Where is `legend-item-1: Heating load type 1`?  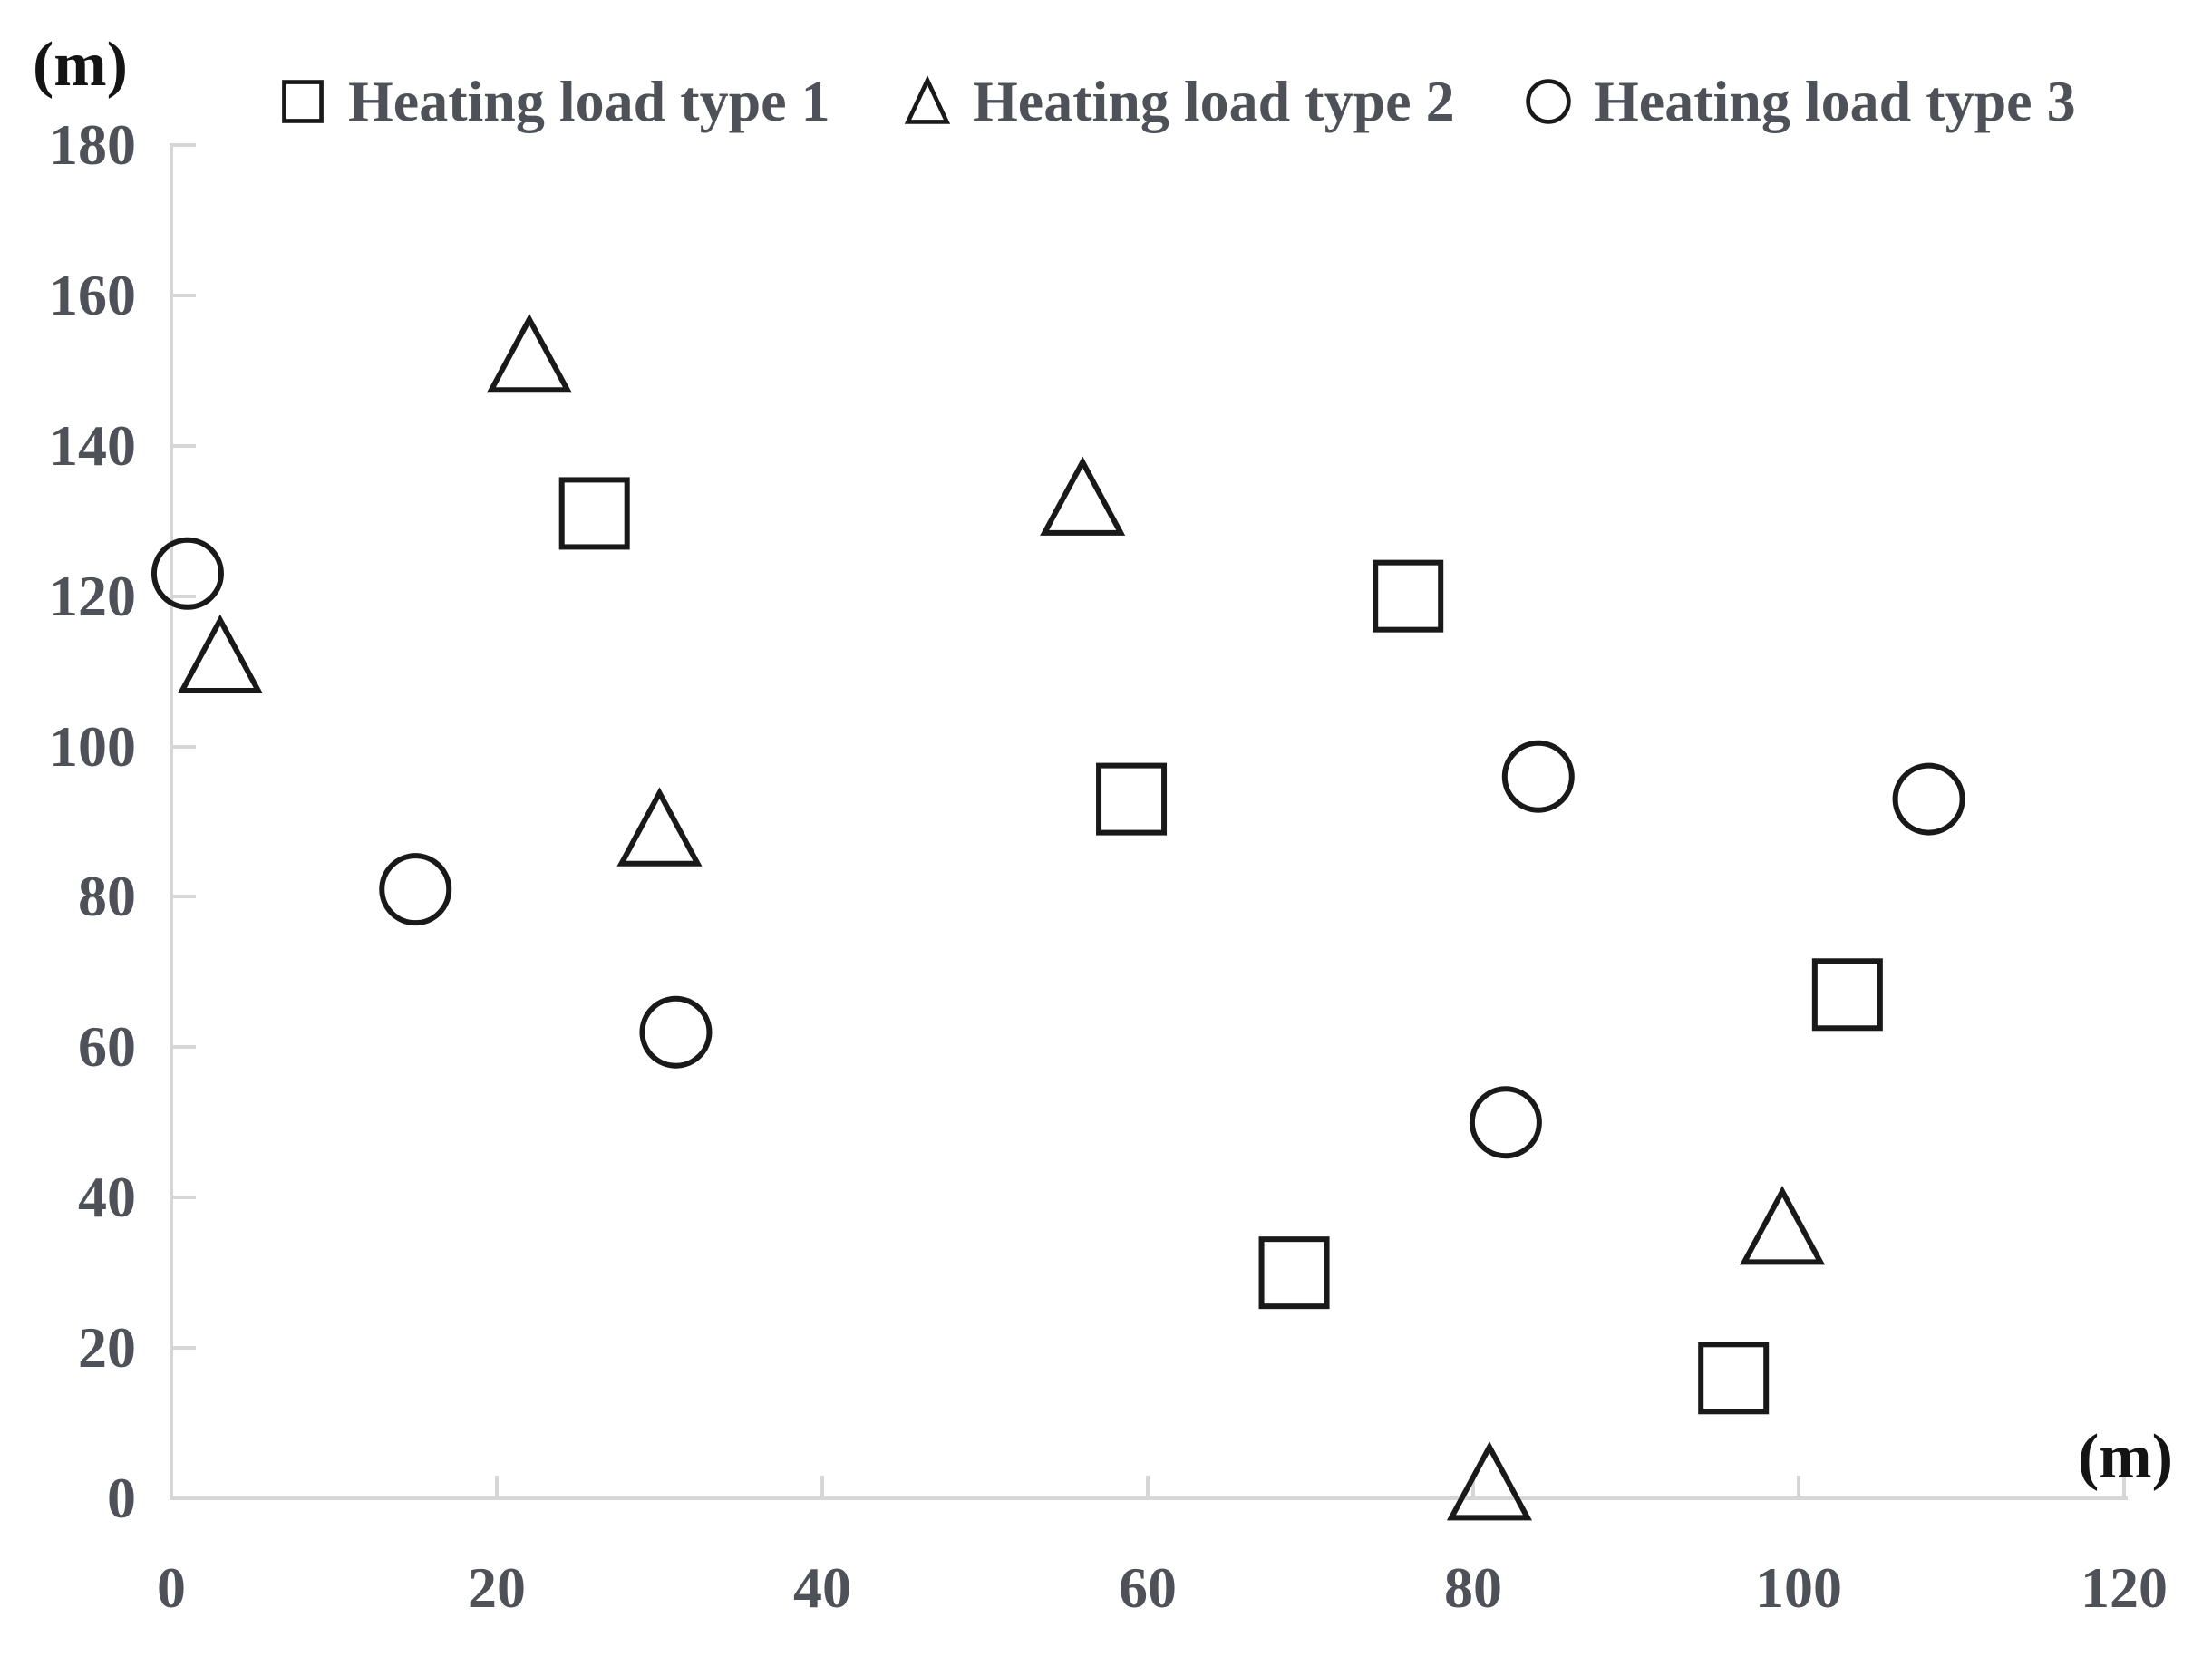
legend-item-1: Heating load type 1 is located at coordinates (553, 101).